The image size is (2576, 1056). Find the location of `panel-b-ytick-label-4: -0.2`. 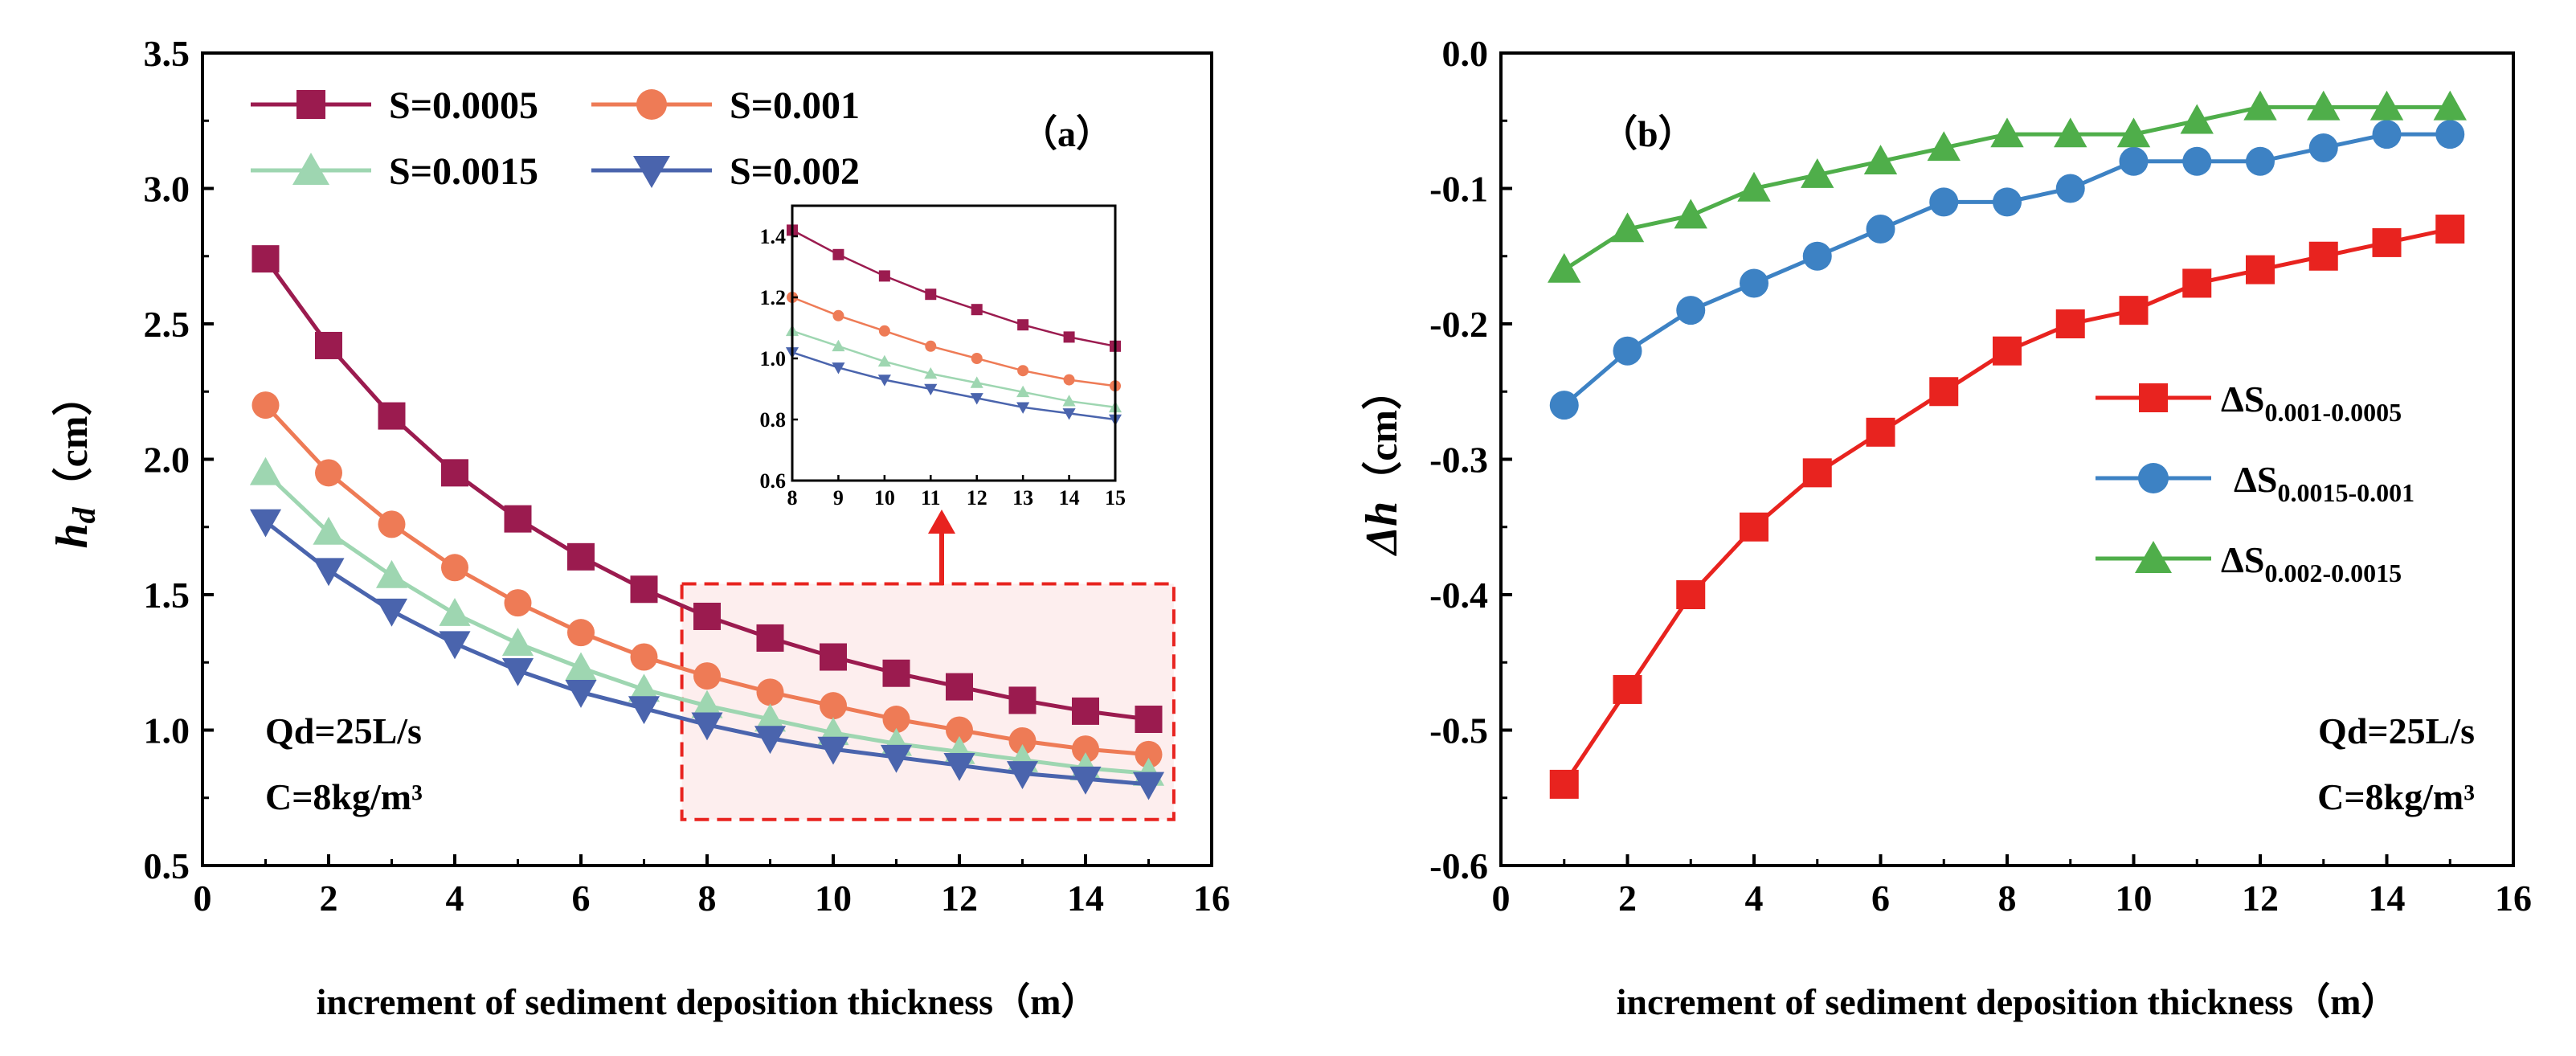

panel-b-ytick-label-4: -0.2 is located at coordinates (1458, 324).